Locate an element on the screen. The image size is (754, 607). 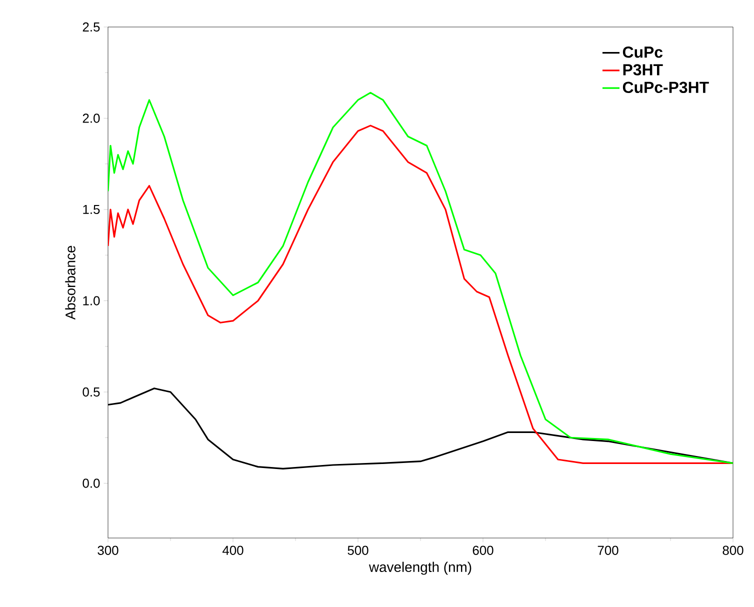
legend-label: P3HT is located at coordinates (643, 70).